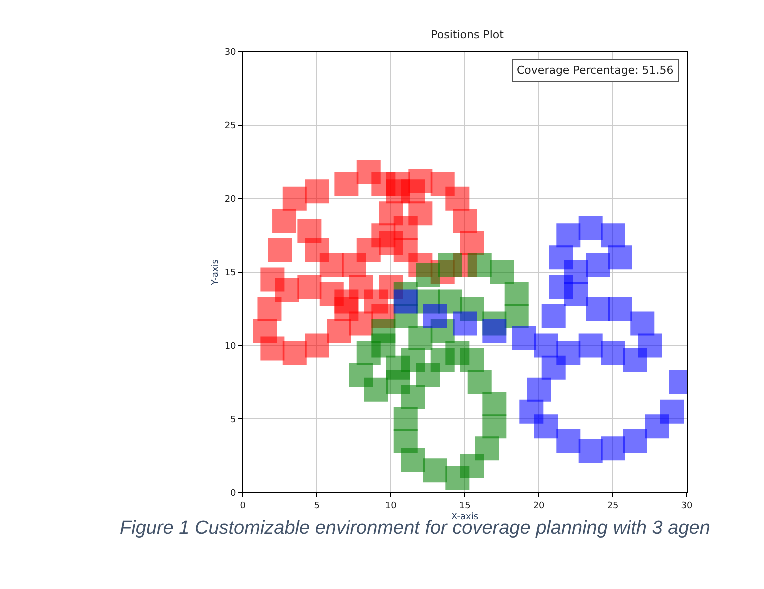  What do you see at coordinates (243, 506) in the screenshot?
I see `x-tick-label: 0` at bounding box center [243, 506].